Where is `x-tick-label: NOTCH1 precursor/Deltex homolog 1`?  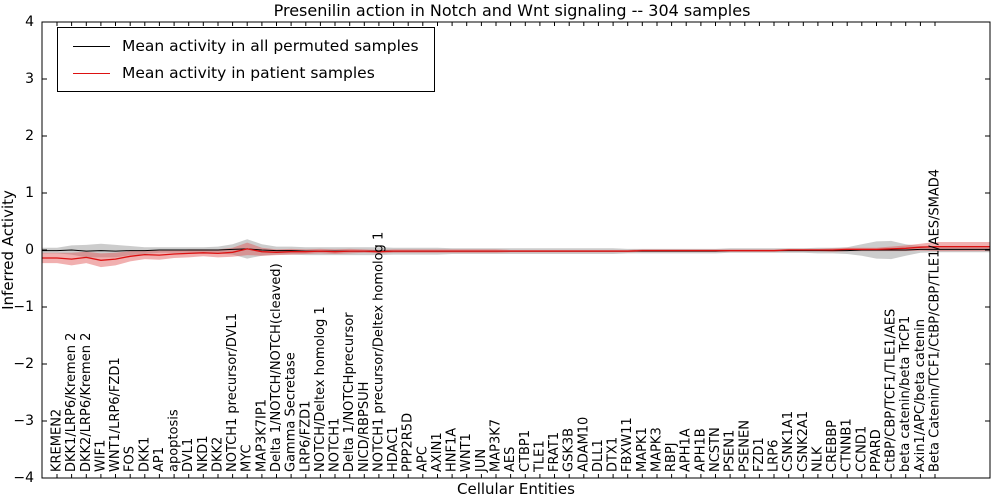
x-tick-label: NOTCH1 precursor/Deltex homolog 1 is located at coordinates (378, 352).